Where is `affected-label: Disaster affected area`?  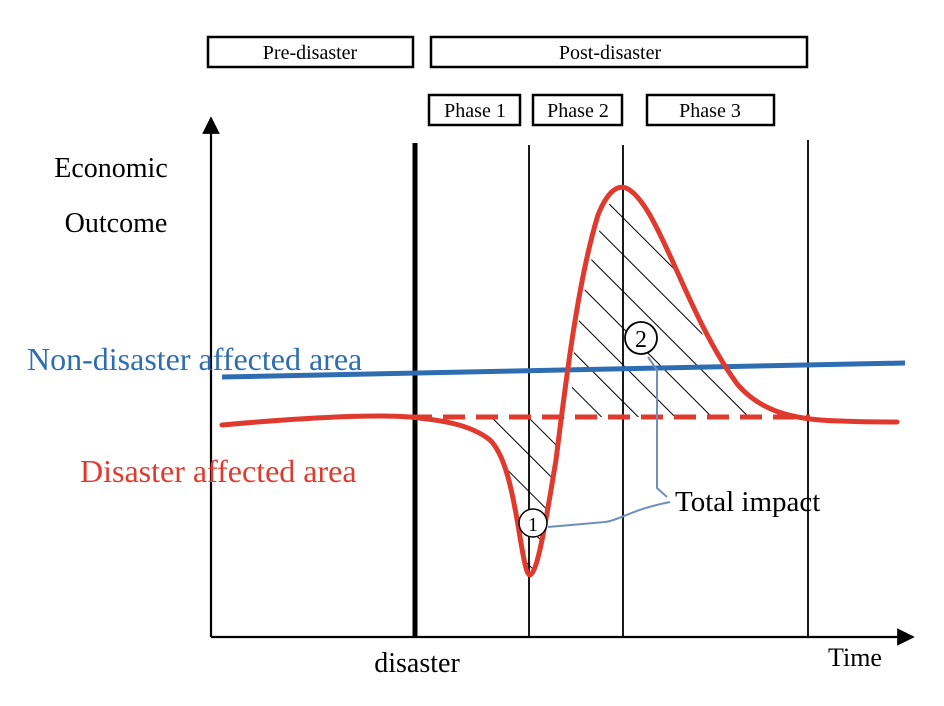
affected-label: Disaster affected area is located at coordinates (218, 471).